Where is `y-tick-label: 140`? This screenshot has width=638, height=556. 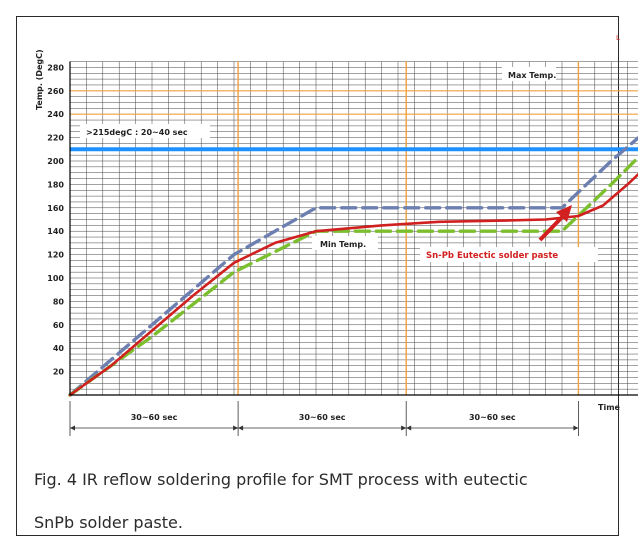 y-tick-label: 140 is located at coordinates (55, 231).